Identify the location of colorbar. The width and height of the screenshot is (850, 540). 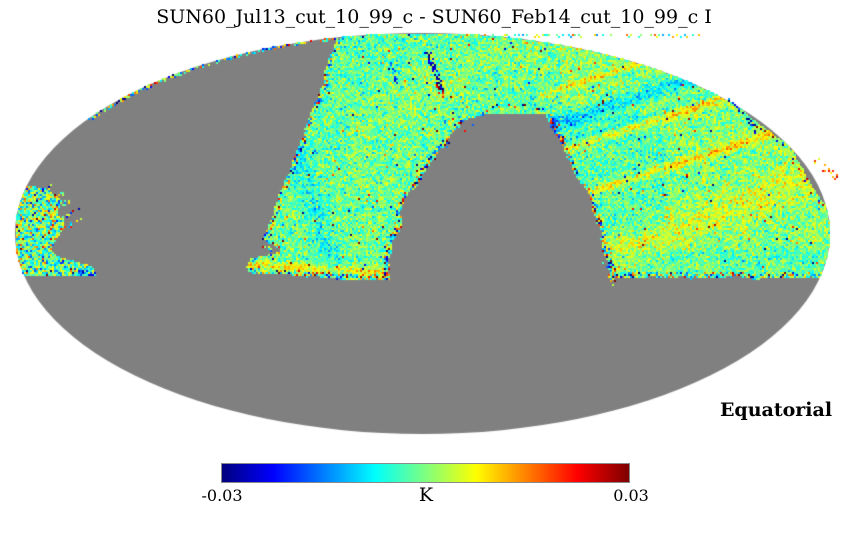
(425, 473).